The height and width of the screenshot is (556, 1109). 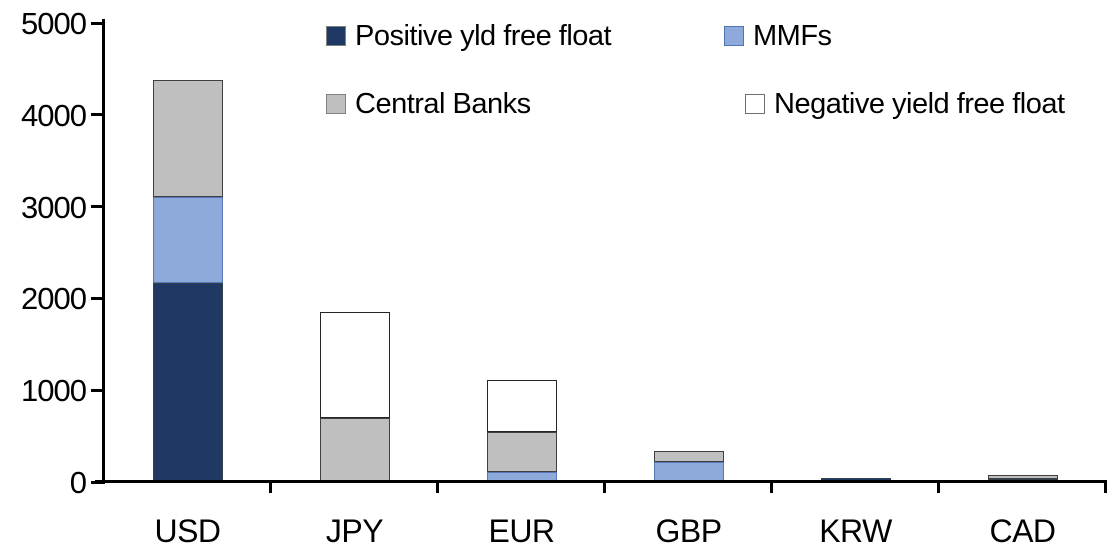 What do you see at coordinates (792, 35) in the screenshot?
I see `legend-label: MMFs` at bounding box center [792, 35].